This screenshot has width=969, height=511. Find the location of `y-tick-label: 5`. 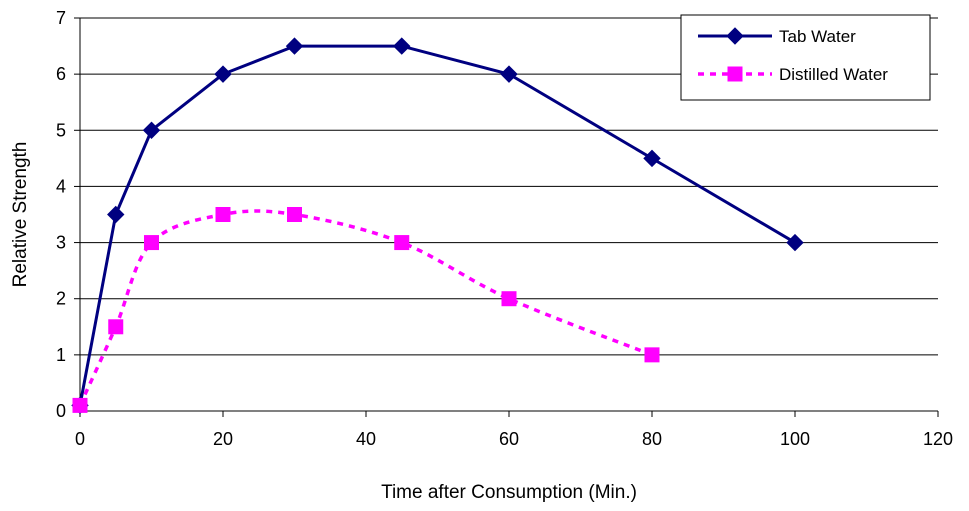

y-tick-label: 5 is located at coordinates (61, 130).